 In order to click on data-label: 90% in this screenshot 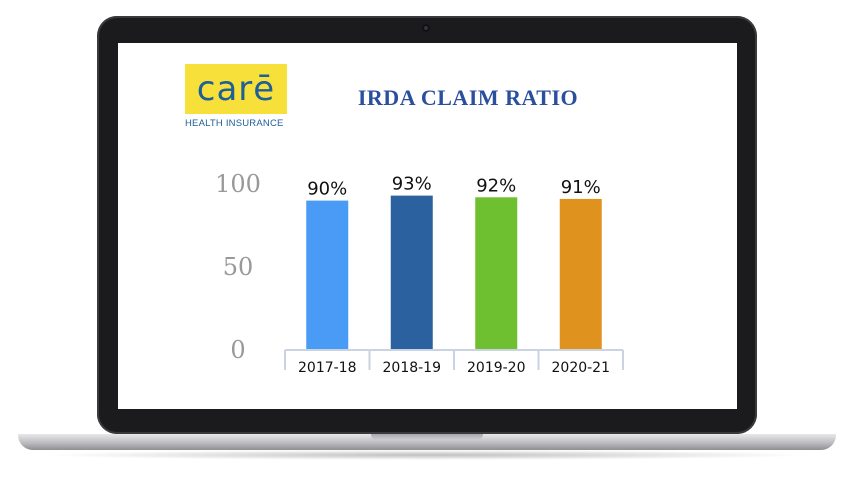, I will do `click(327, 189)`.